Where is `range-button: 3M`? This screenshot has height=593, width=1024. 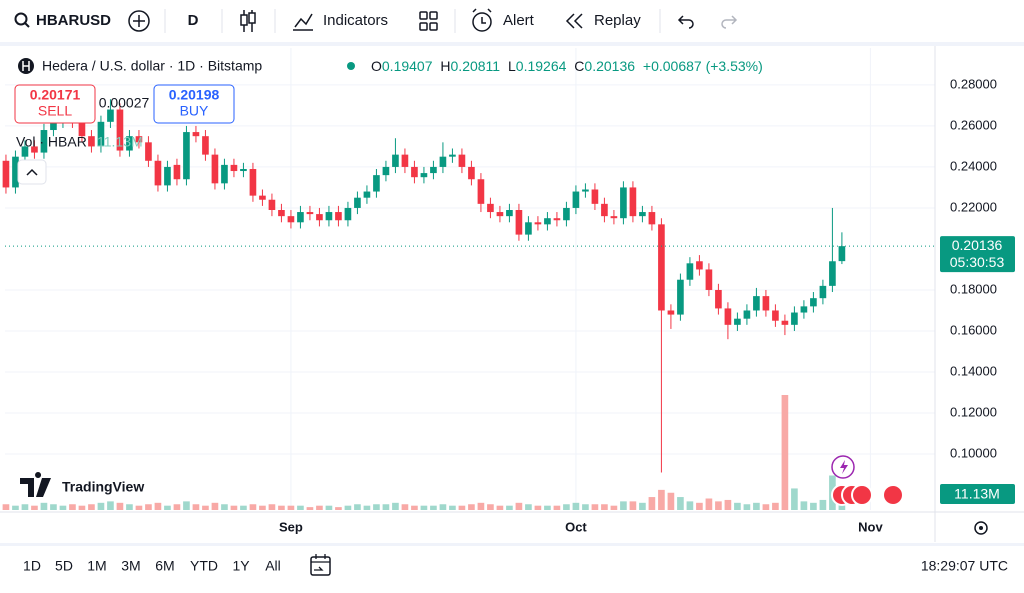 range-button: 3M is located at coordinates (130, 566).